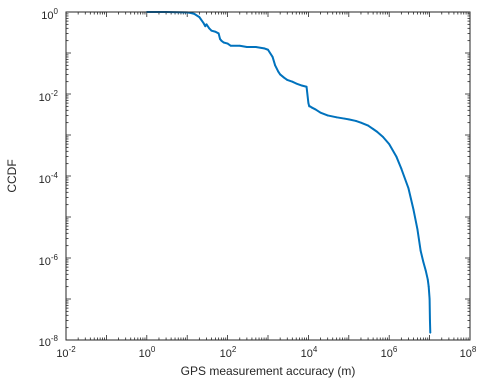  Describe the element at coordinates (147, 352) in the screenshot. I see `x-tick-label: 10⁰` at that location.